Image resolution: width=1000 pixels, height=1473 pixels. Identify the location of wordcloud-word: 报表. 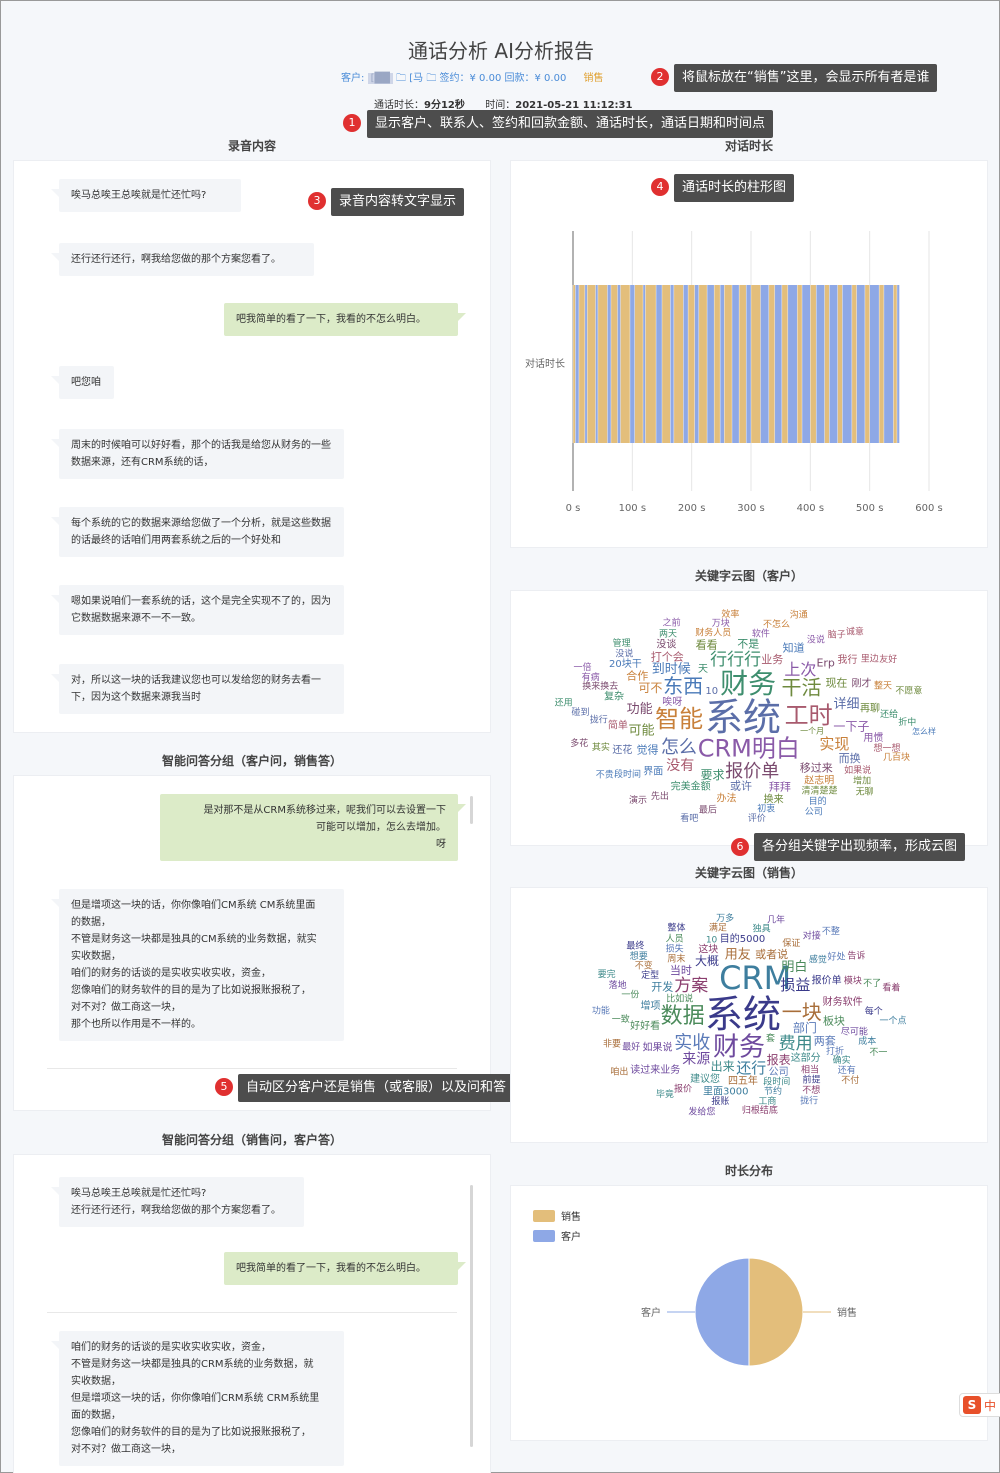
(779, 1059).